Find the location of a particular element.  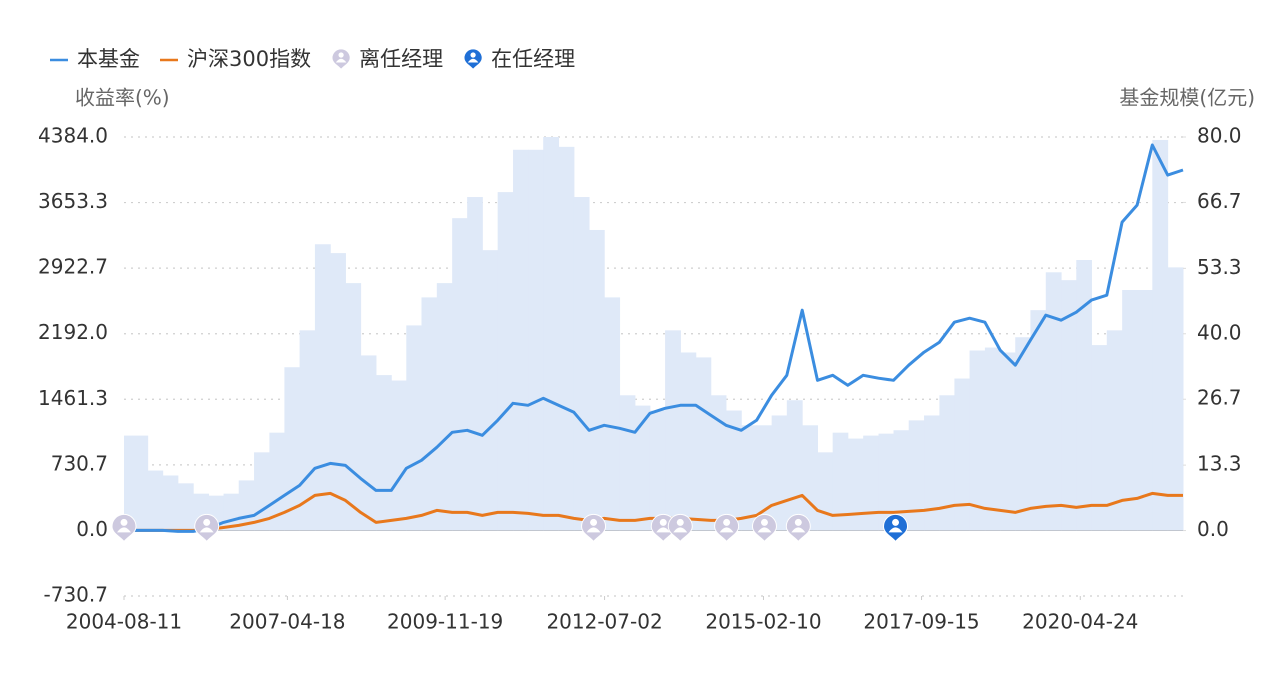

y2-tick-label: 0.0 is located at coordinates (1213, 529).